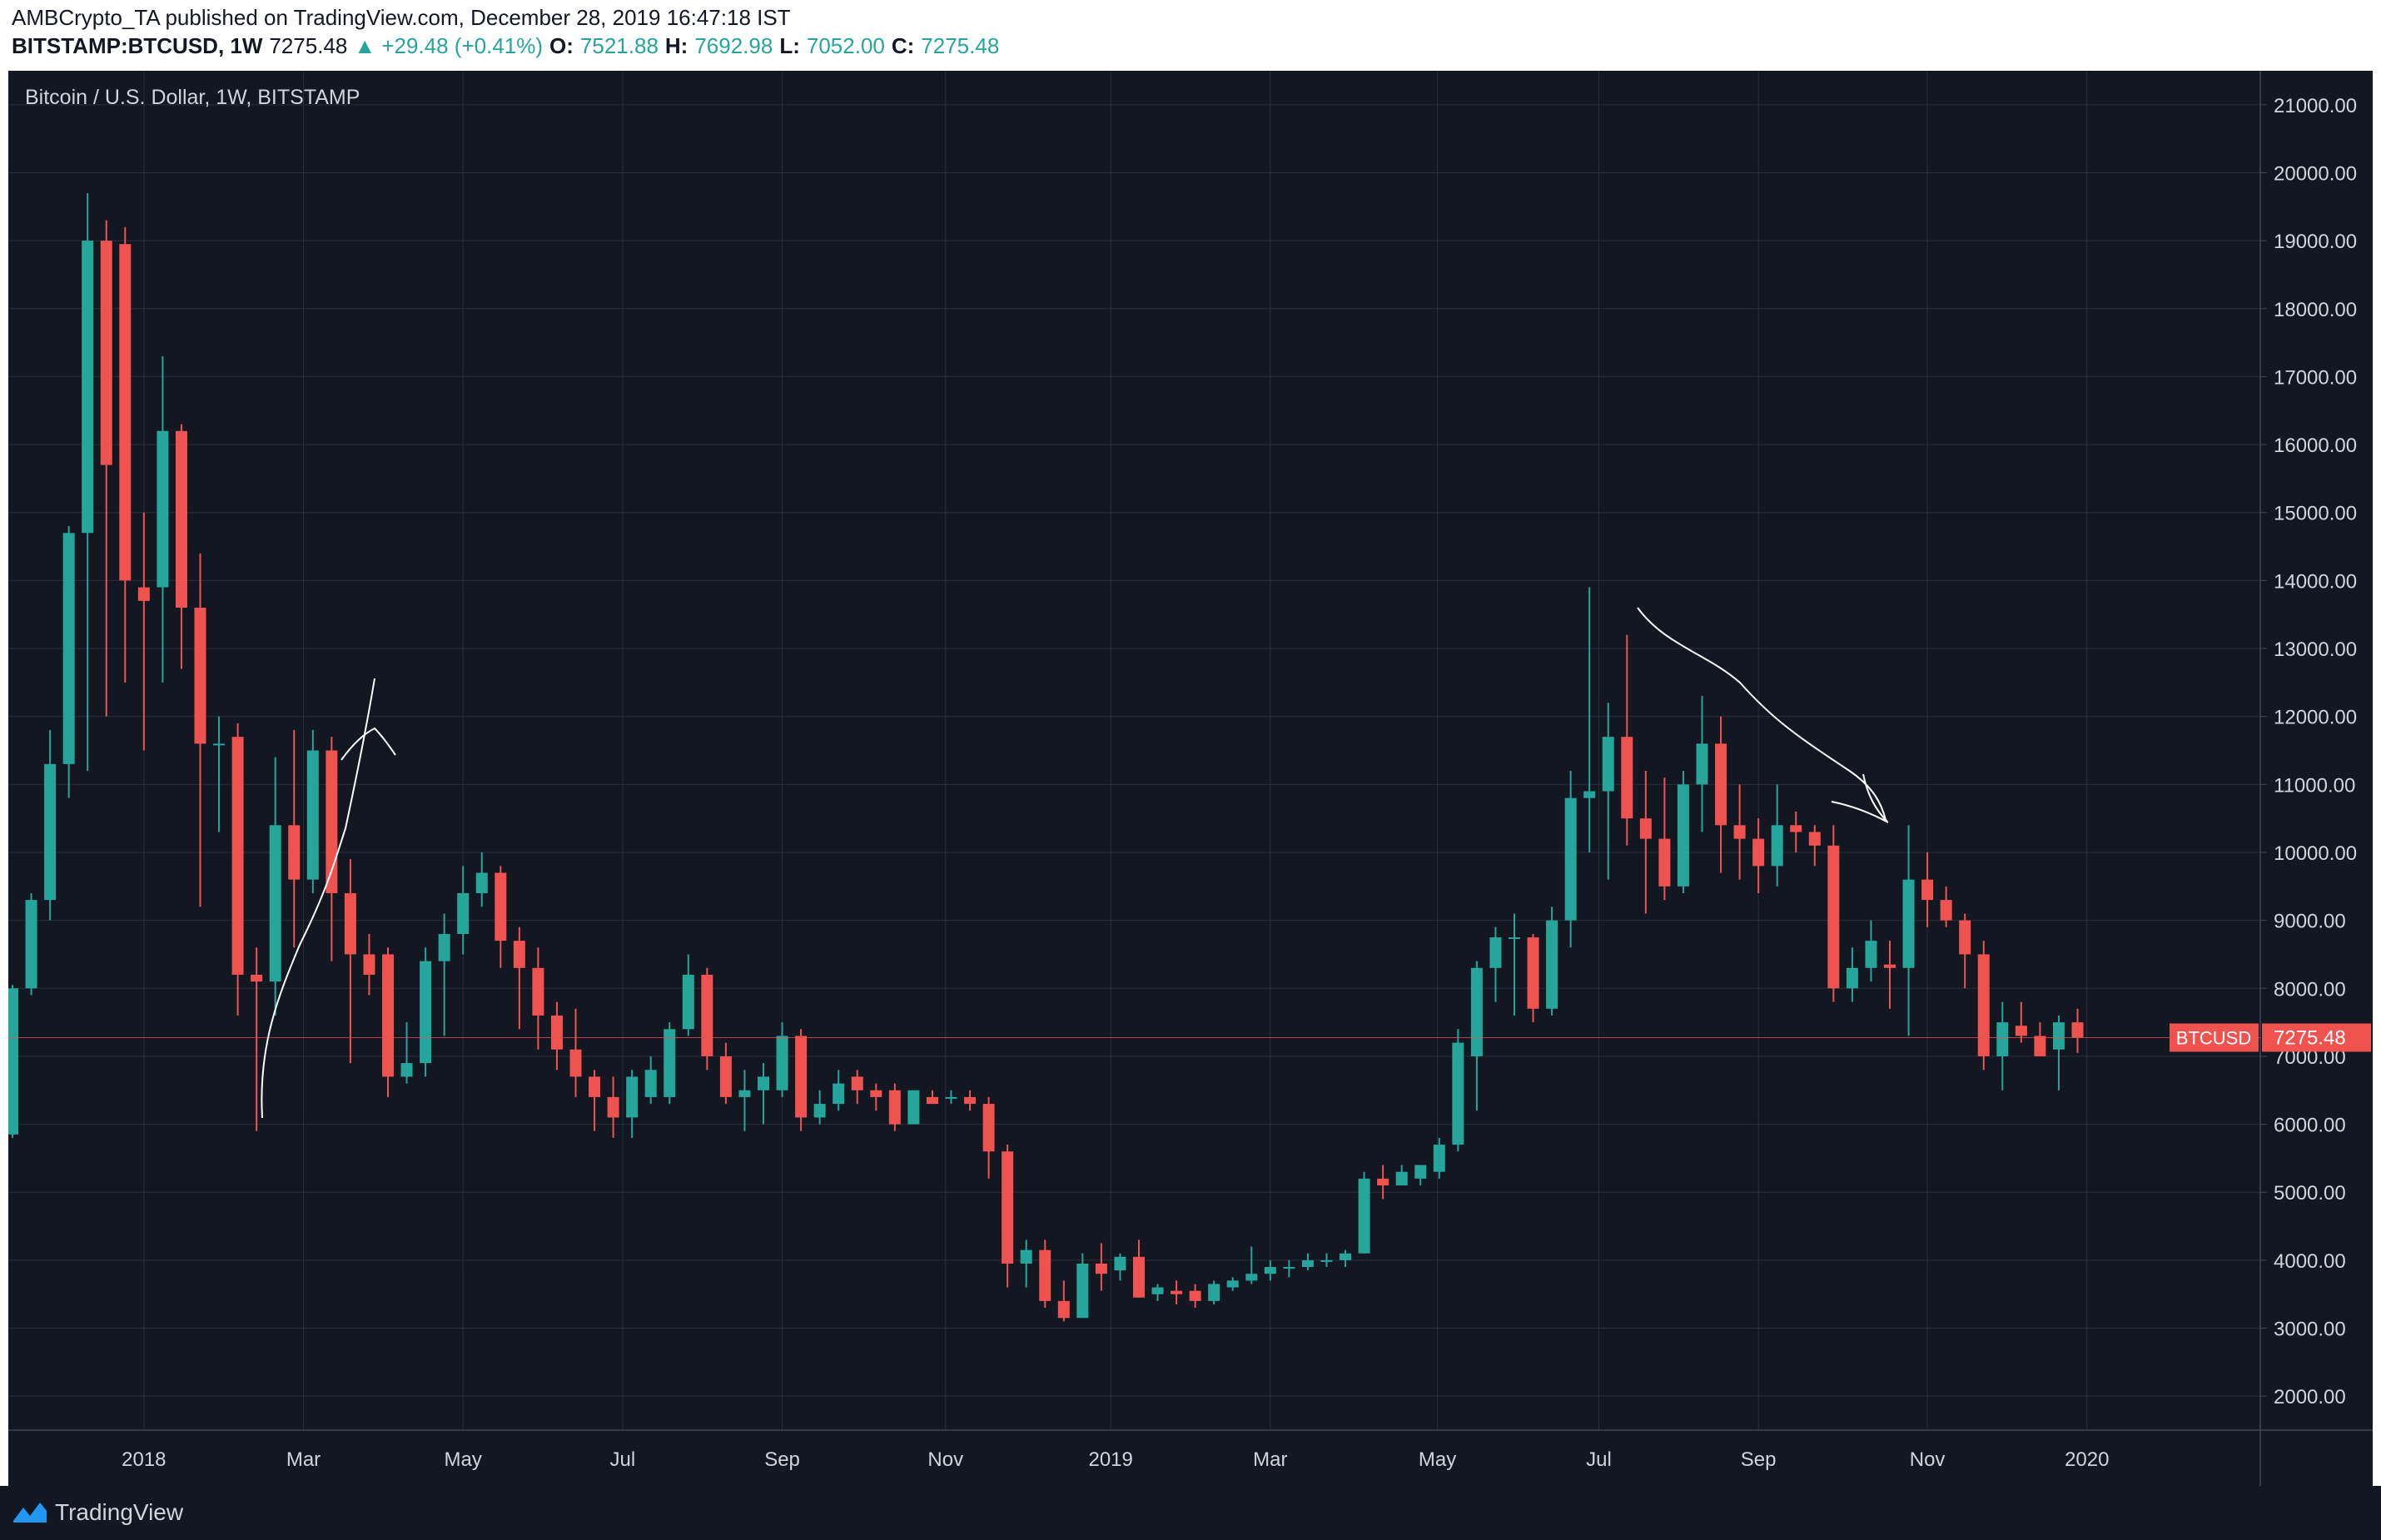  I want to click on drawn-uptrend-line, so click(318, 899).